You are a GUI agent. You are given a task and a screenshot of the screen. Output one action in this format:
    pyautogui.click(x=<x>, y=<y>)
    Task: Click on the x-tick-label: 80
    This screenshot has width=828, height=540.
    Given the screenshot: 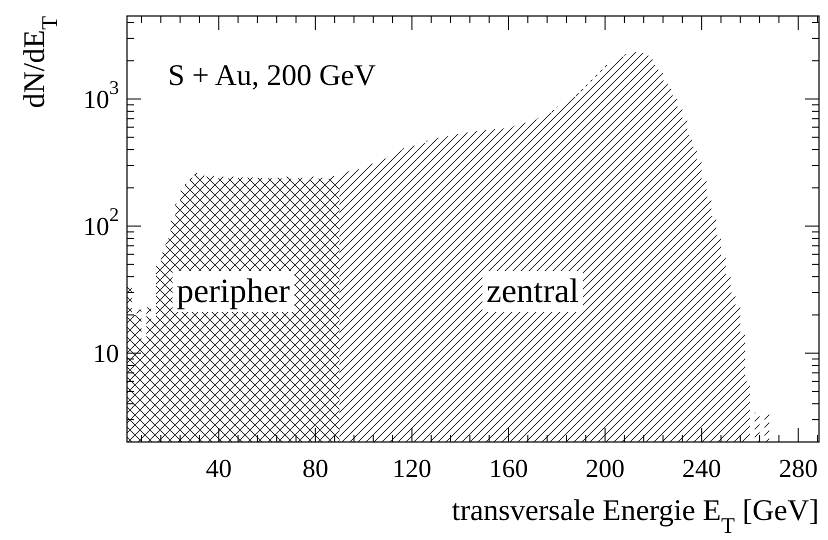 What is the action you would take?
    pyautogui.click(x=315, y=468)
    